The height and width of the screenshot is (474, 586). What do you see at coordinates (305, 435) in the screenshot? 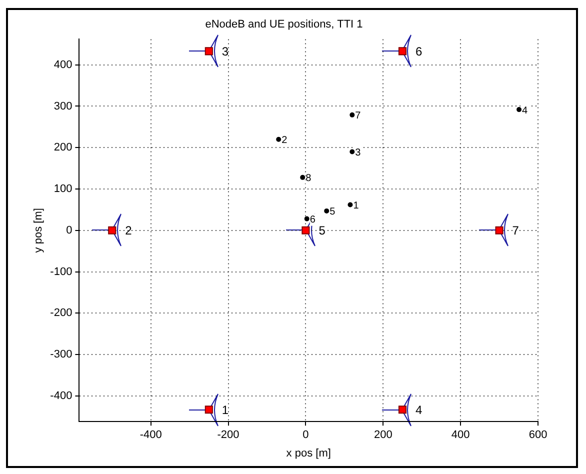
I see `x-tick-label: 0` at bounding box center [305, 435].